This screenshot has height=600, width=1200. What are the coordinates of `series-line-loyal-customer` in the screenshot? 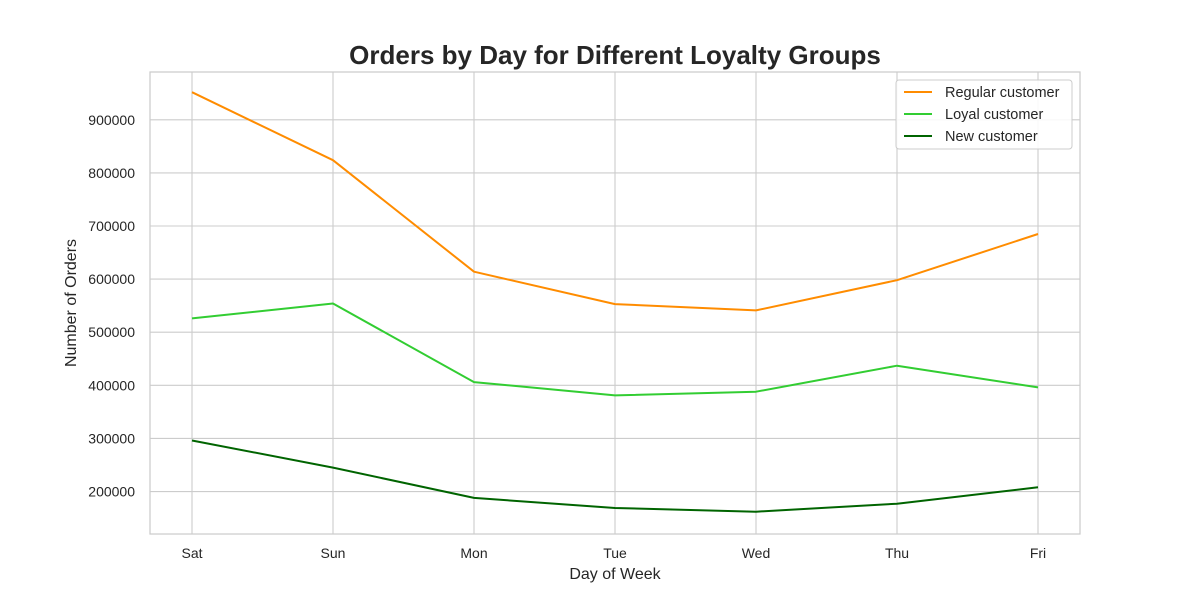 It's located at (615, 349).